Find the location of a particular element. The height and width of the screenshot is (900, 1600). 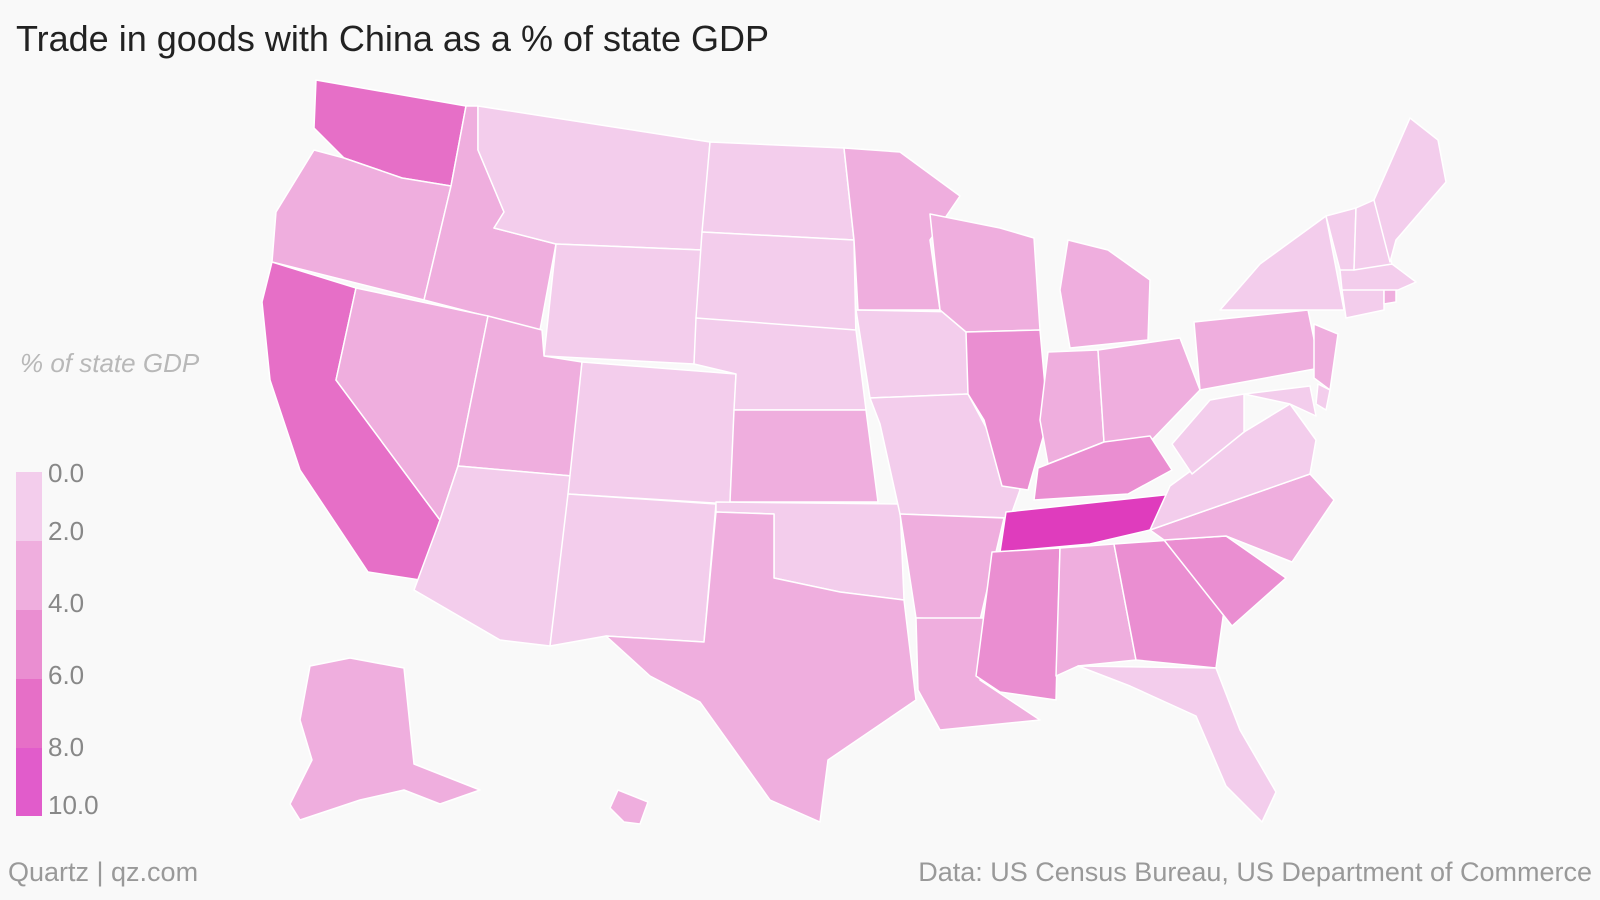

state-montana is located at coordinates (594, 178).